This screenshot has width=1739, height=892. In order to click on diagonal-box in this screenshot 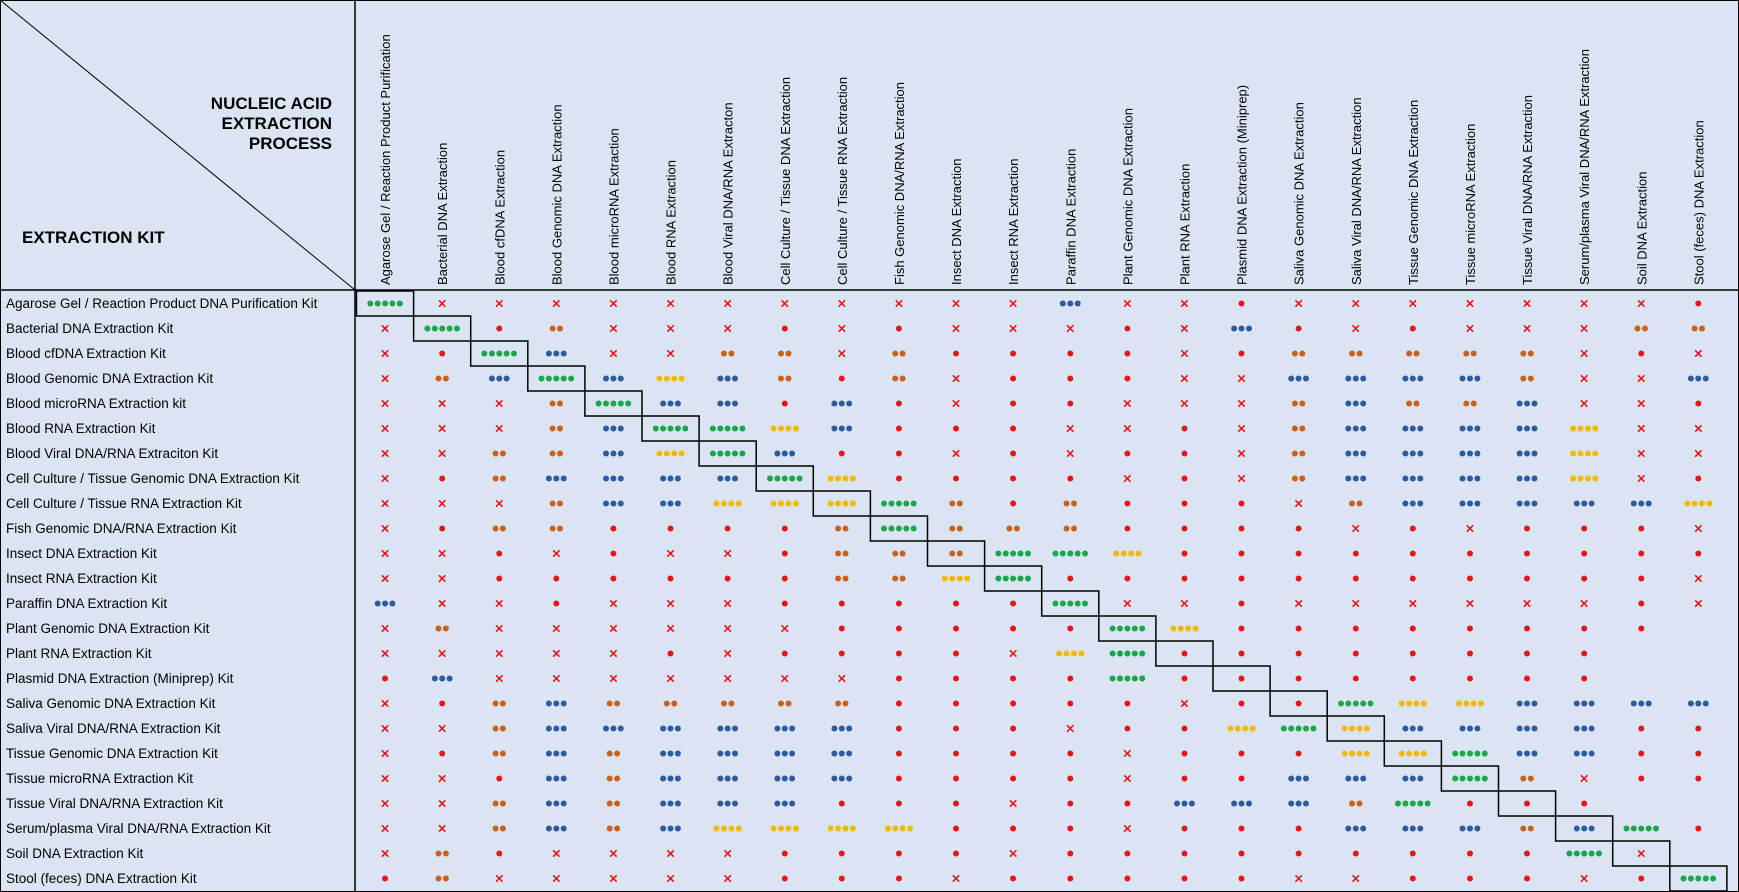, I will do `click(1127, 628)`.